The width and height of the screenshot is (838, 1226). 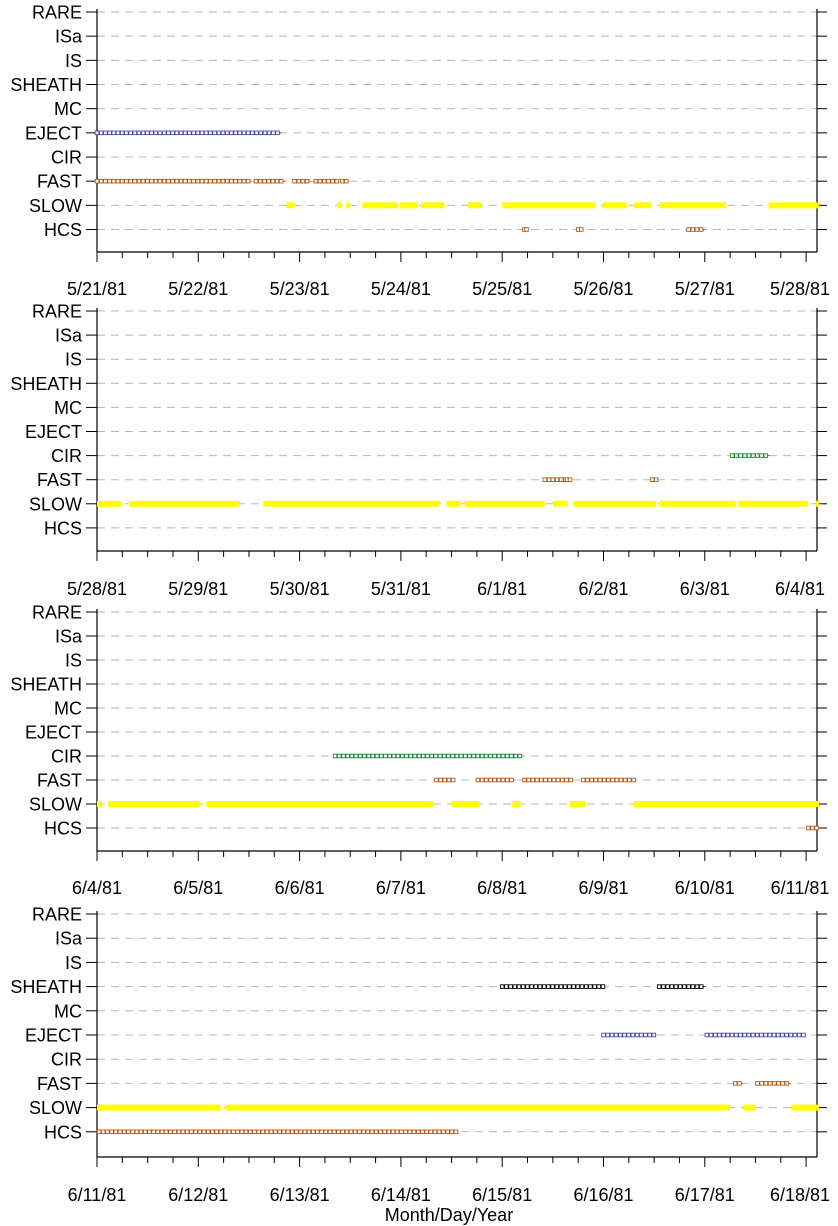 What do you see at coordinates (608, 780) in the screenshot?
I see `points-fast` at bounding box center [608, 780].